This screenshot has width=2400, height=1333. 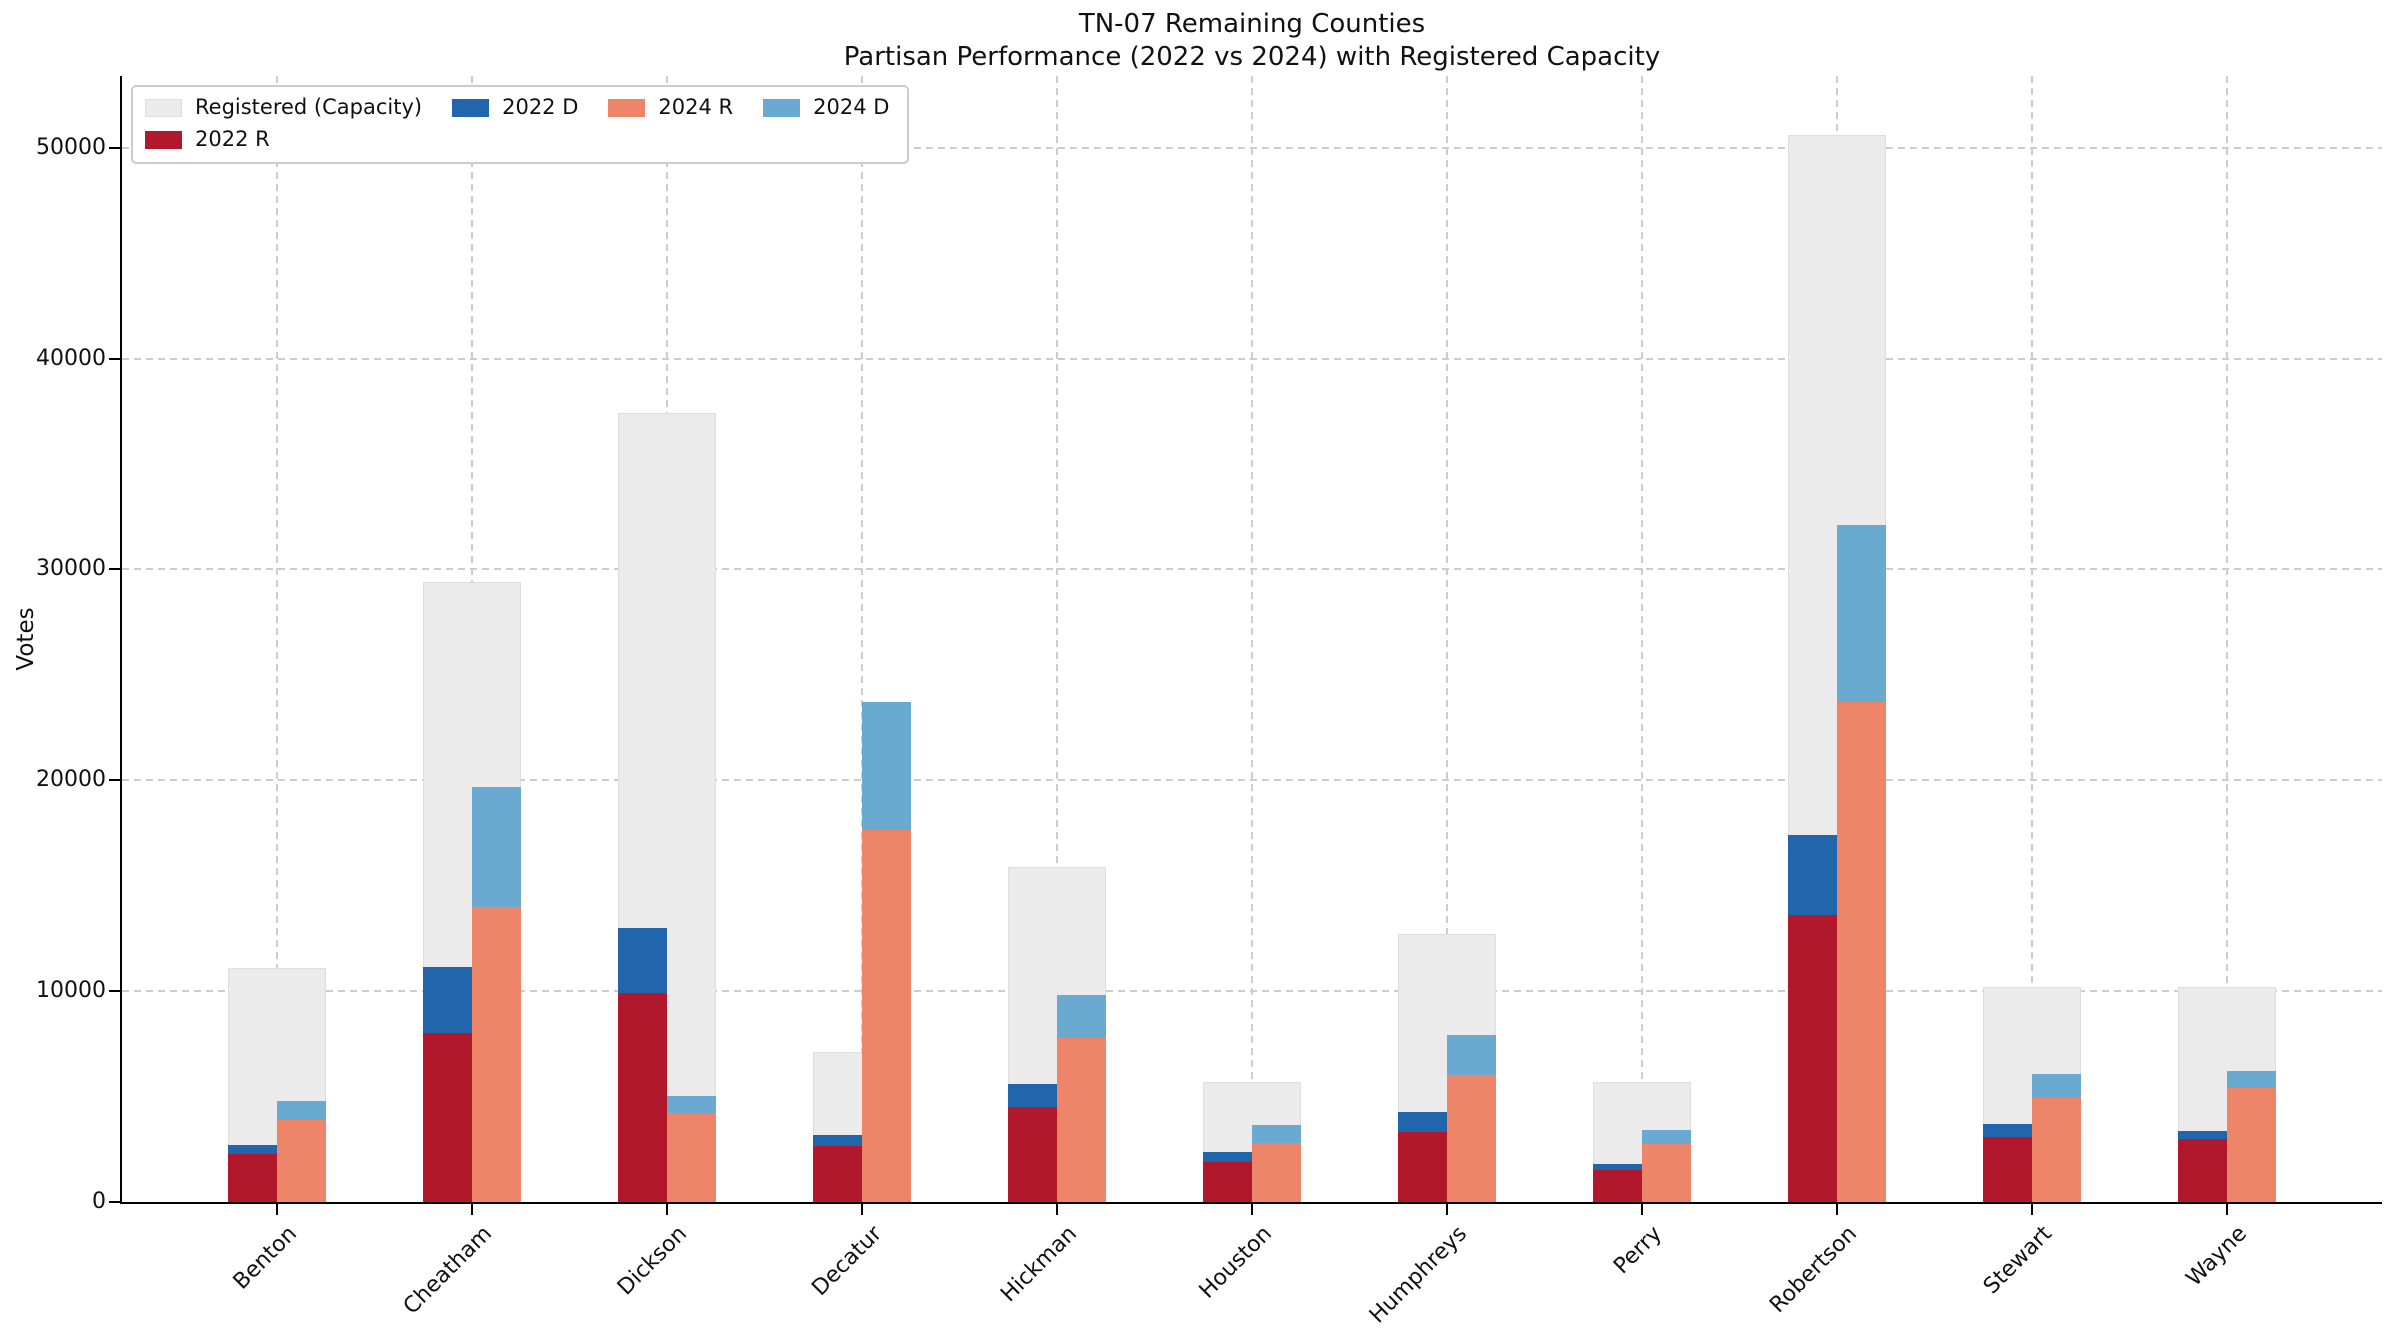 I want to click on x-tick-label-houston: Houston, so click(x=1235, y=1262).